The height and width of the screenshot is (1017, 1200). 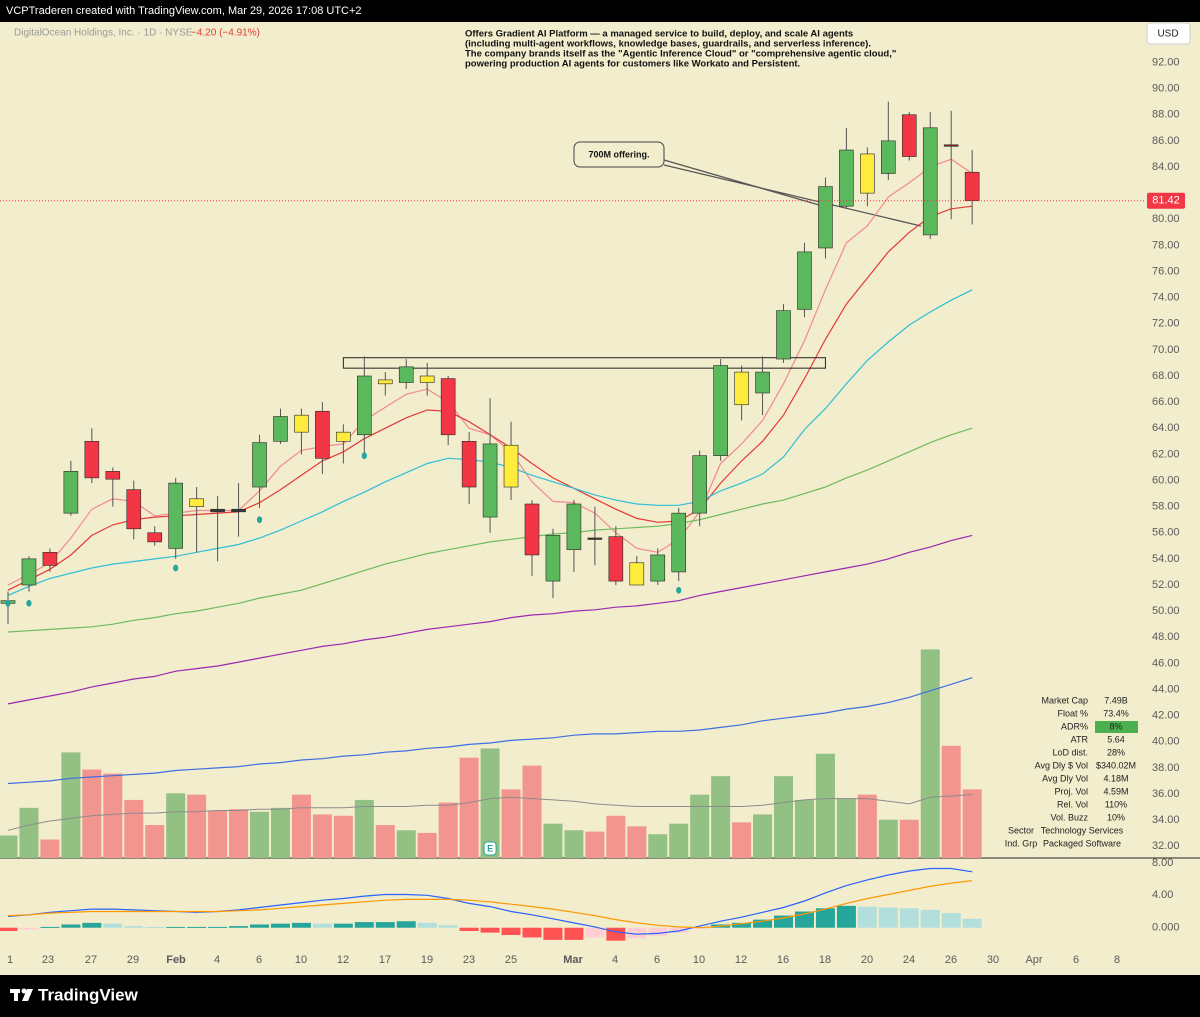 I want to click on x-tick-label: 30, so click(x=993, y=960).